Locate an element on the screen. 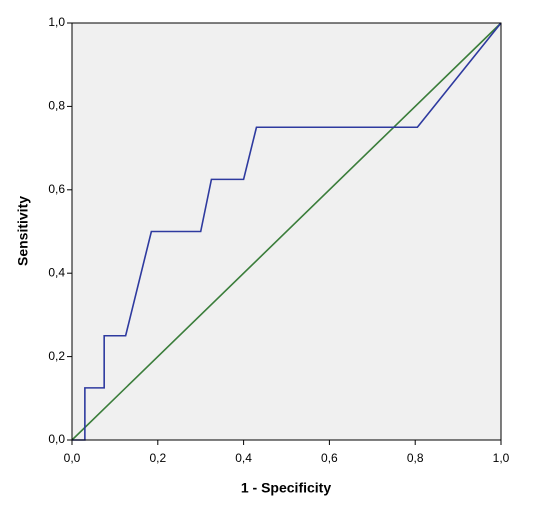  y-tick-label: 0,4 is located at coordinates (56, 272).